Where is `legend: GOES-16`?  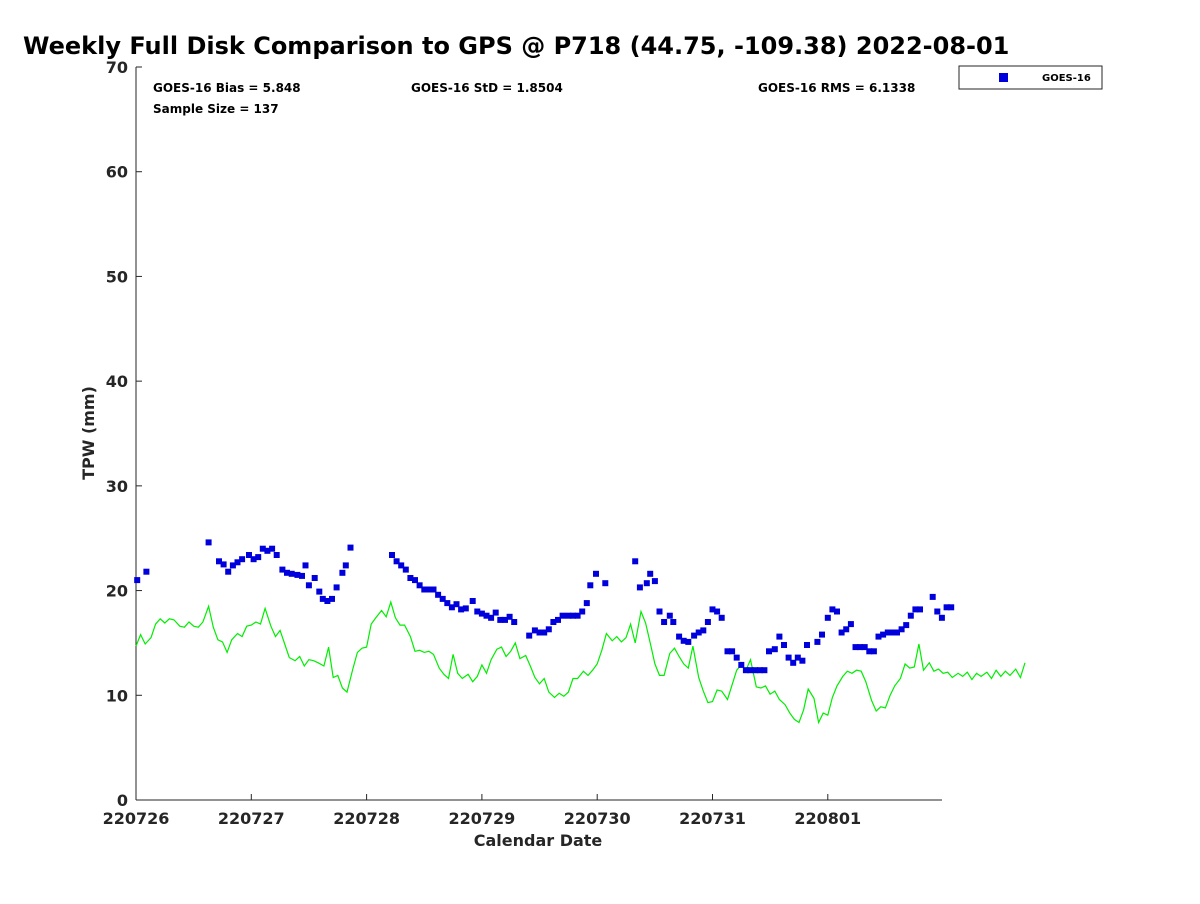
legend: GOES-16 is located at coordinates (1030, 77).